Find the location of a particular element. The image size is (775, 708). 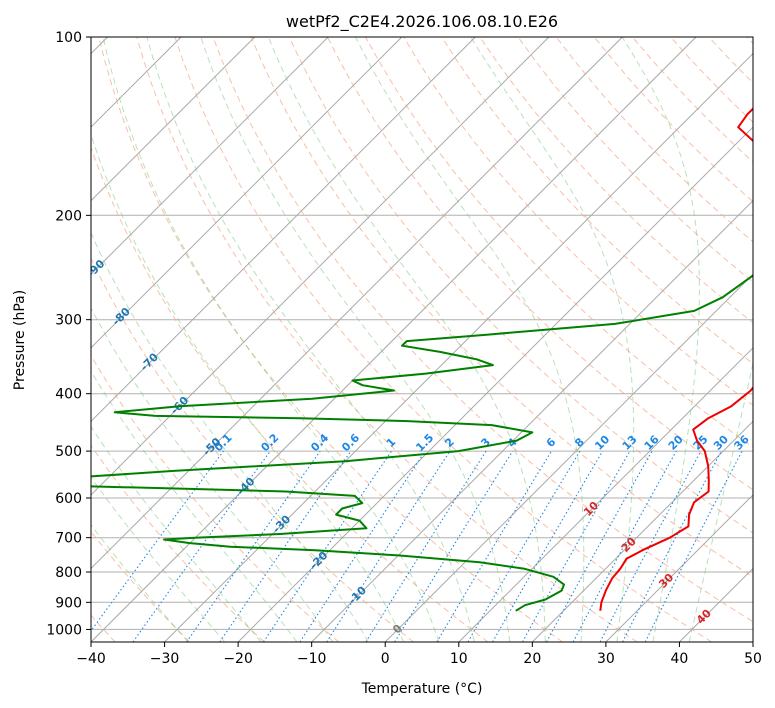

y-tick-label: 200 is located at coordinates (68, 216).